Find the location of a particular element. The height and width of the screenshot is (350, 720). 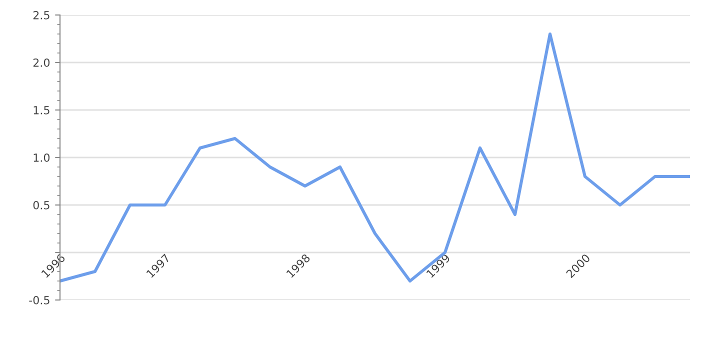

y-tick-label: 2.0 is located at coordinates (41, 62).